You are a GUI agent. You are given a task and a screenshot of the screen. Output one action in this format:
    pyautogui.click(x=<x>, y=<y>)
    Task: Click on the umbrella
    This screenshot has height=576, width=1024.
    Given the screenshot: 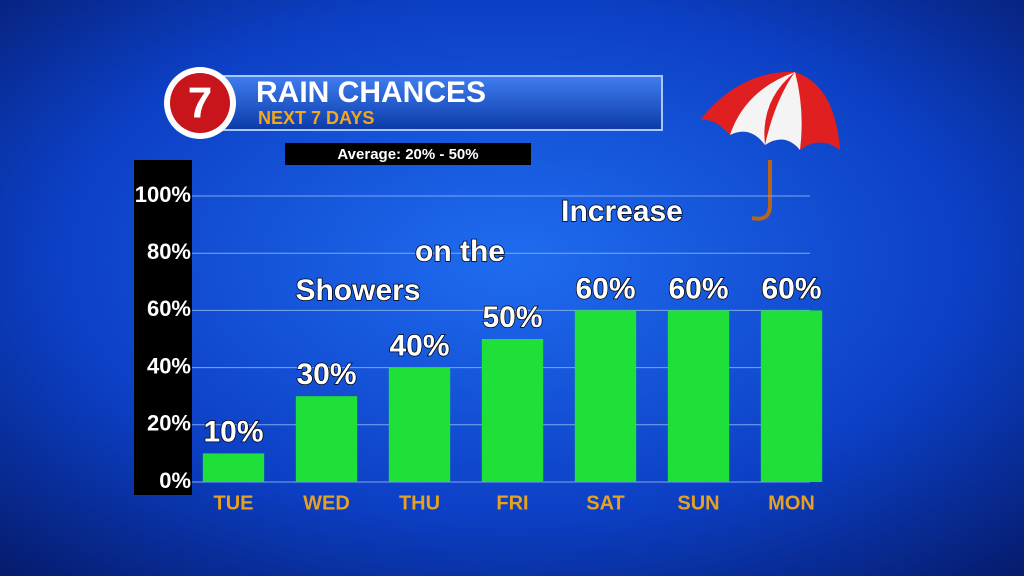 What is the action you would take?
    pyautogui.click(x=770, y=146)
    